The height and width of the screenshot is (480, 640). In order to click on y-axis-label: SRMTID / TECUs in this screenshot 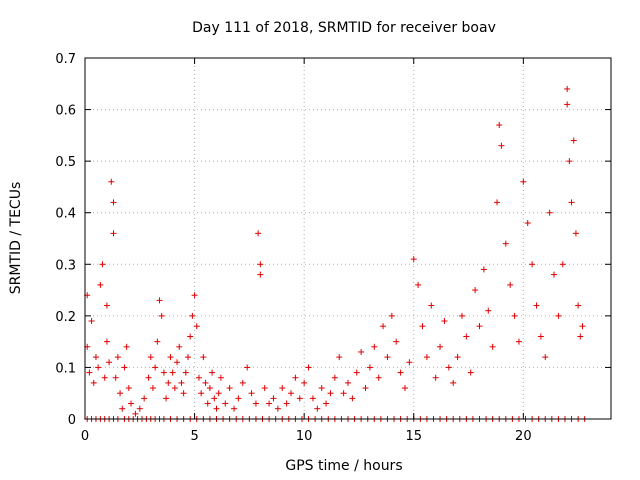, I will do `click(16, 238)`.